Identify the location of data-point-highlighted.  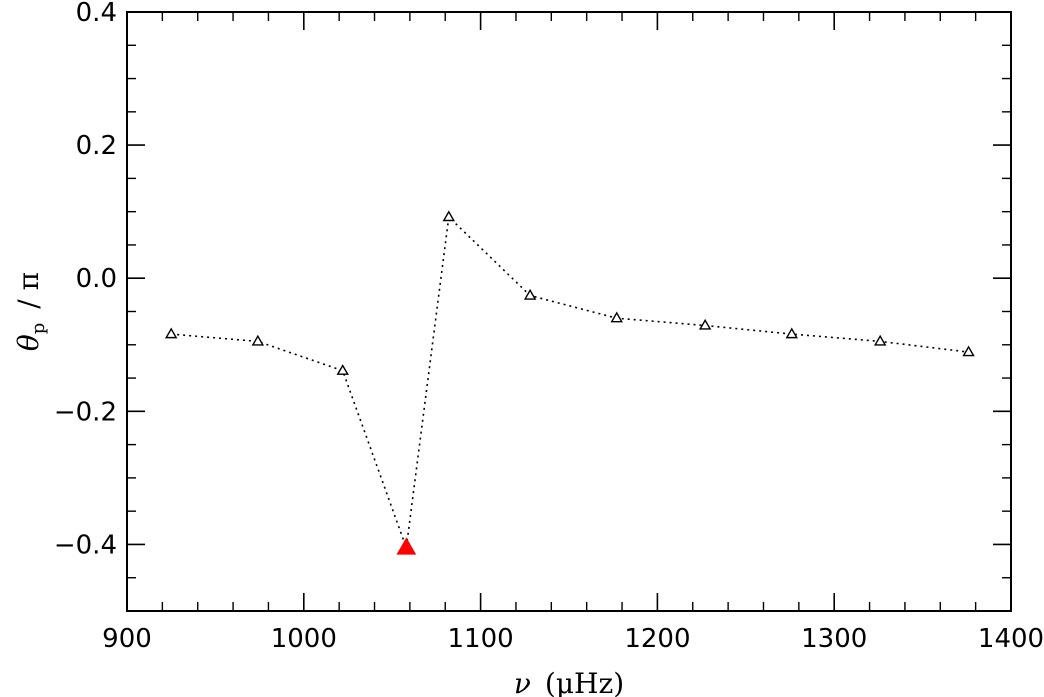
(406, 546).